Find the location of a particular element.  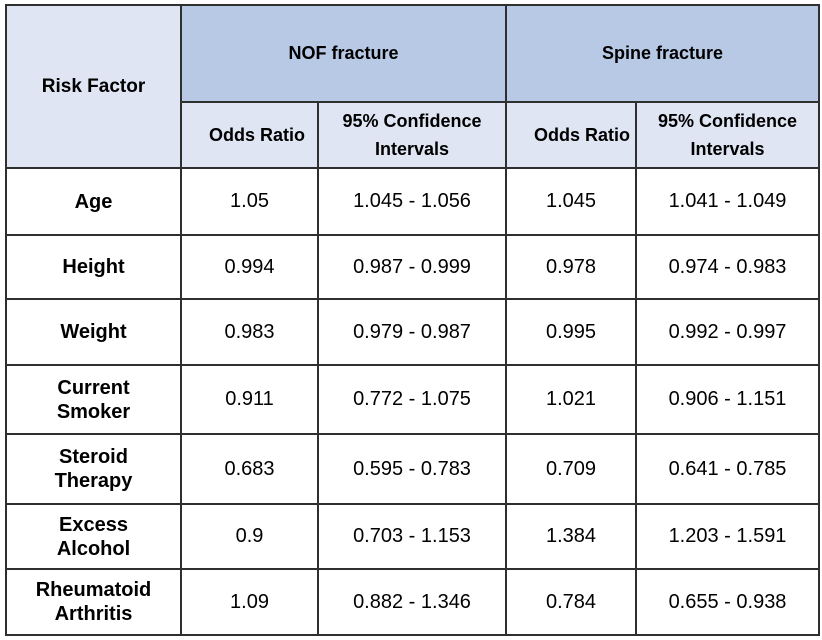

value-cell: 1.203 - 1.591 is located at coordinates (727, 536).